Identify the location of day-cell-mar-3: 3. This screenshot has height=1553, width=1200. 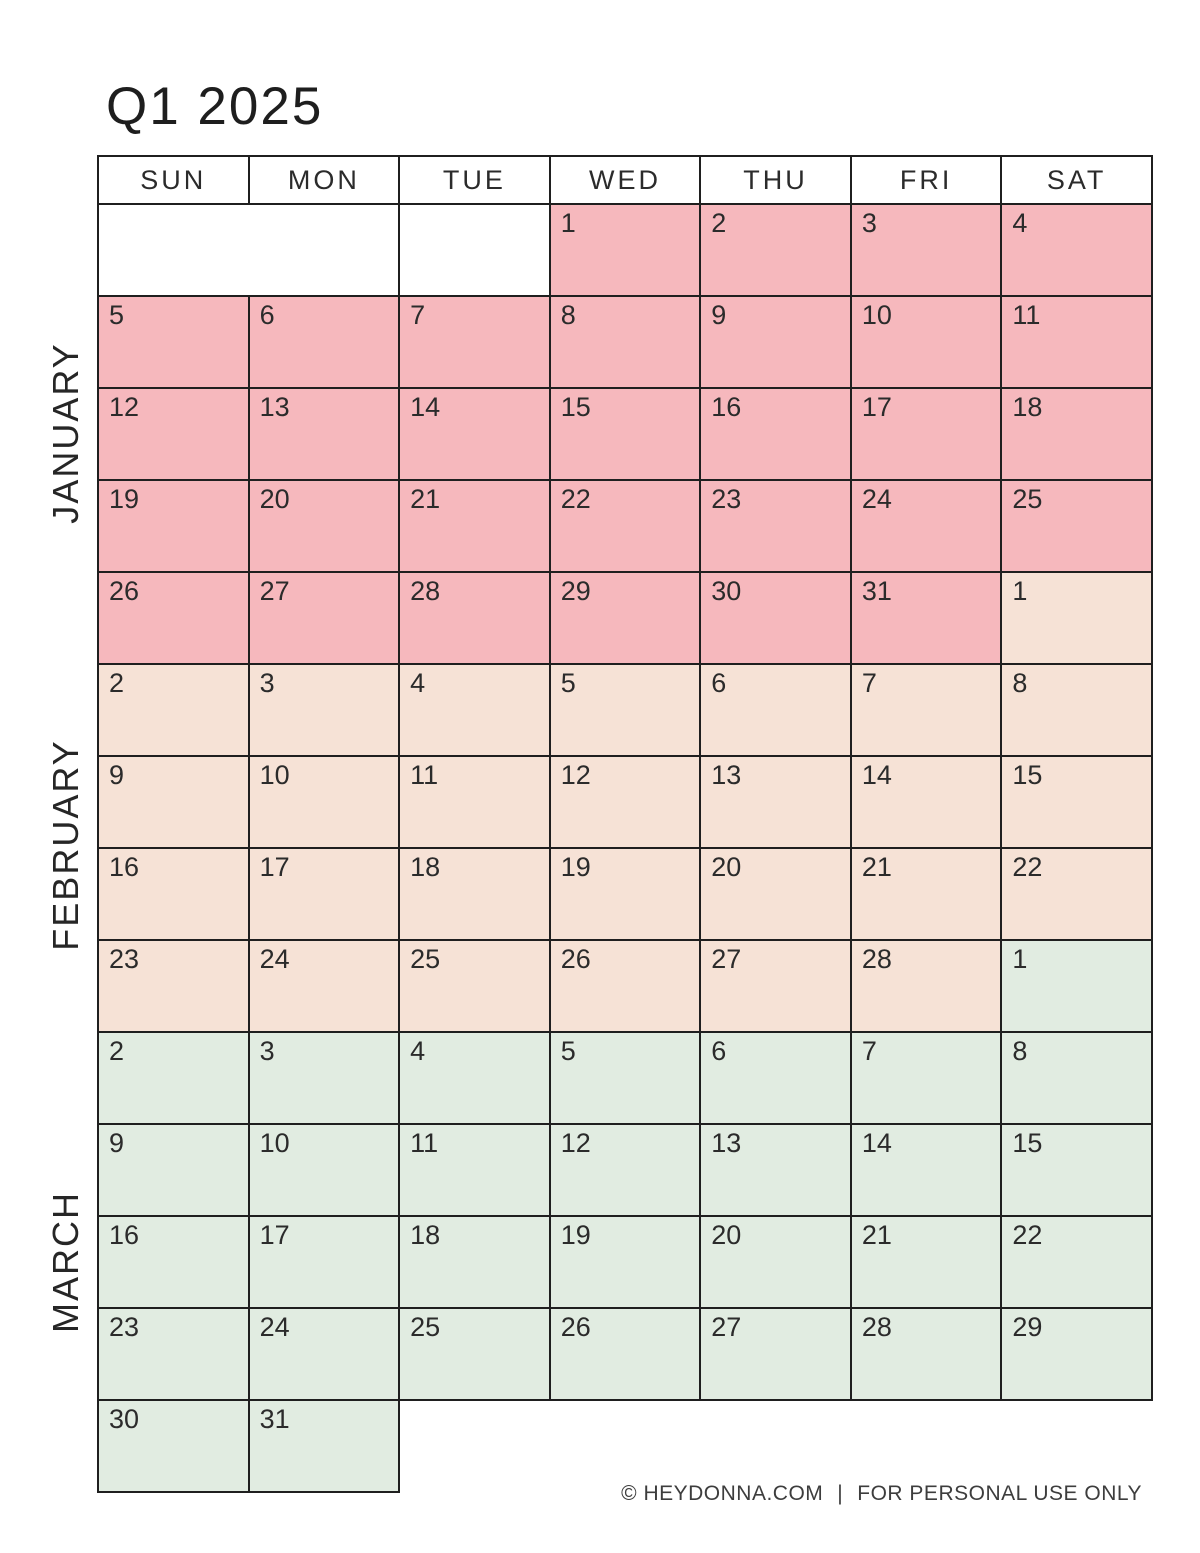
(324, 1078).